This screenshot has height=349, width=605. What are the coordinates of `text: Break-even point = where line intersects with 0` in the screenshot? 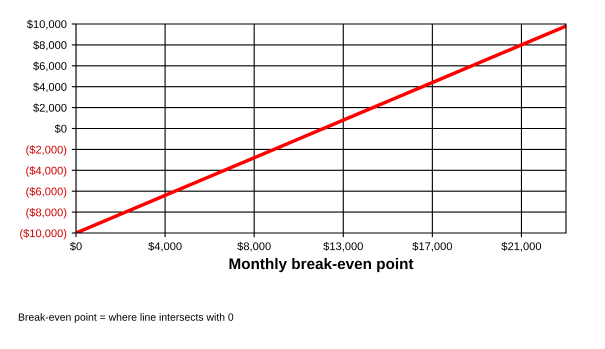 It's located at (126, 318).